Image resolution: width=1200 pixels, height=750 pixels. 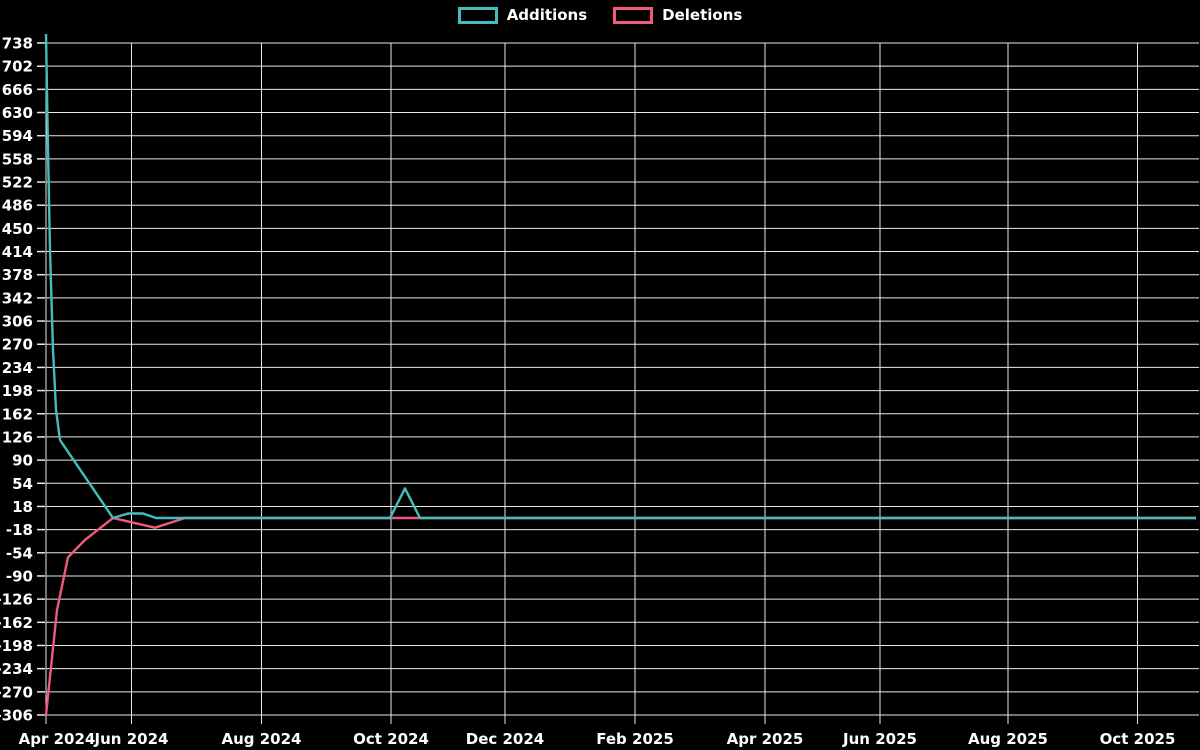 What do you see at coordinates (879, 739) in the screenshot?
I see `x-axis-label: Jun 2025` at bounding box center [879, 739].